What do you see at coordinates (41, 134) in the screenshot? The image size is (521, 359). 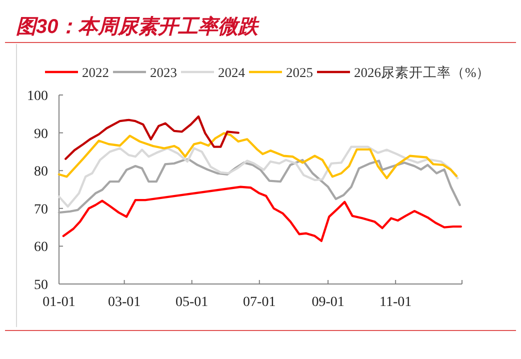 I see `y-tick-label: 90` at bounding box center [41, 134].